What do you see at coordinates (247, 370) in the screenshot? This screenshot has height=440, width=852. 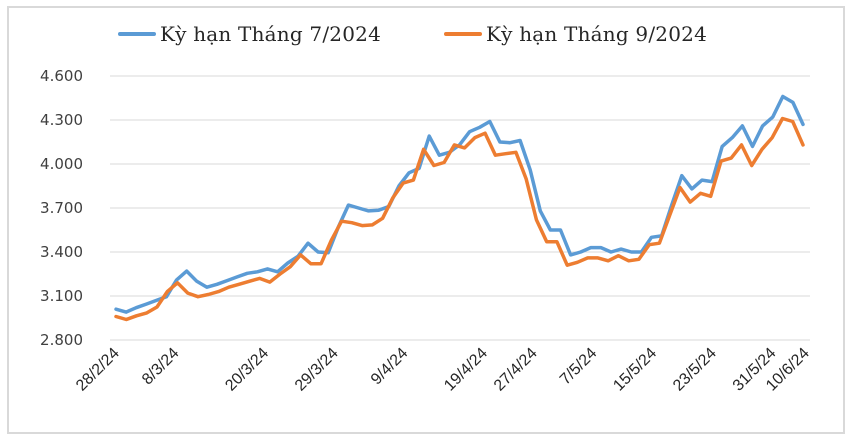 I see `x-tick-label: 20/3/24` at bounding box center [247, 370].